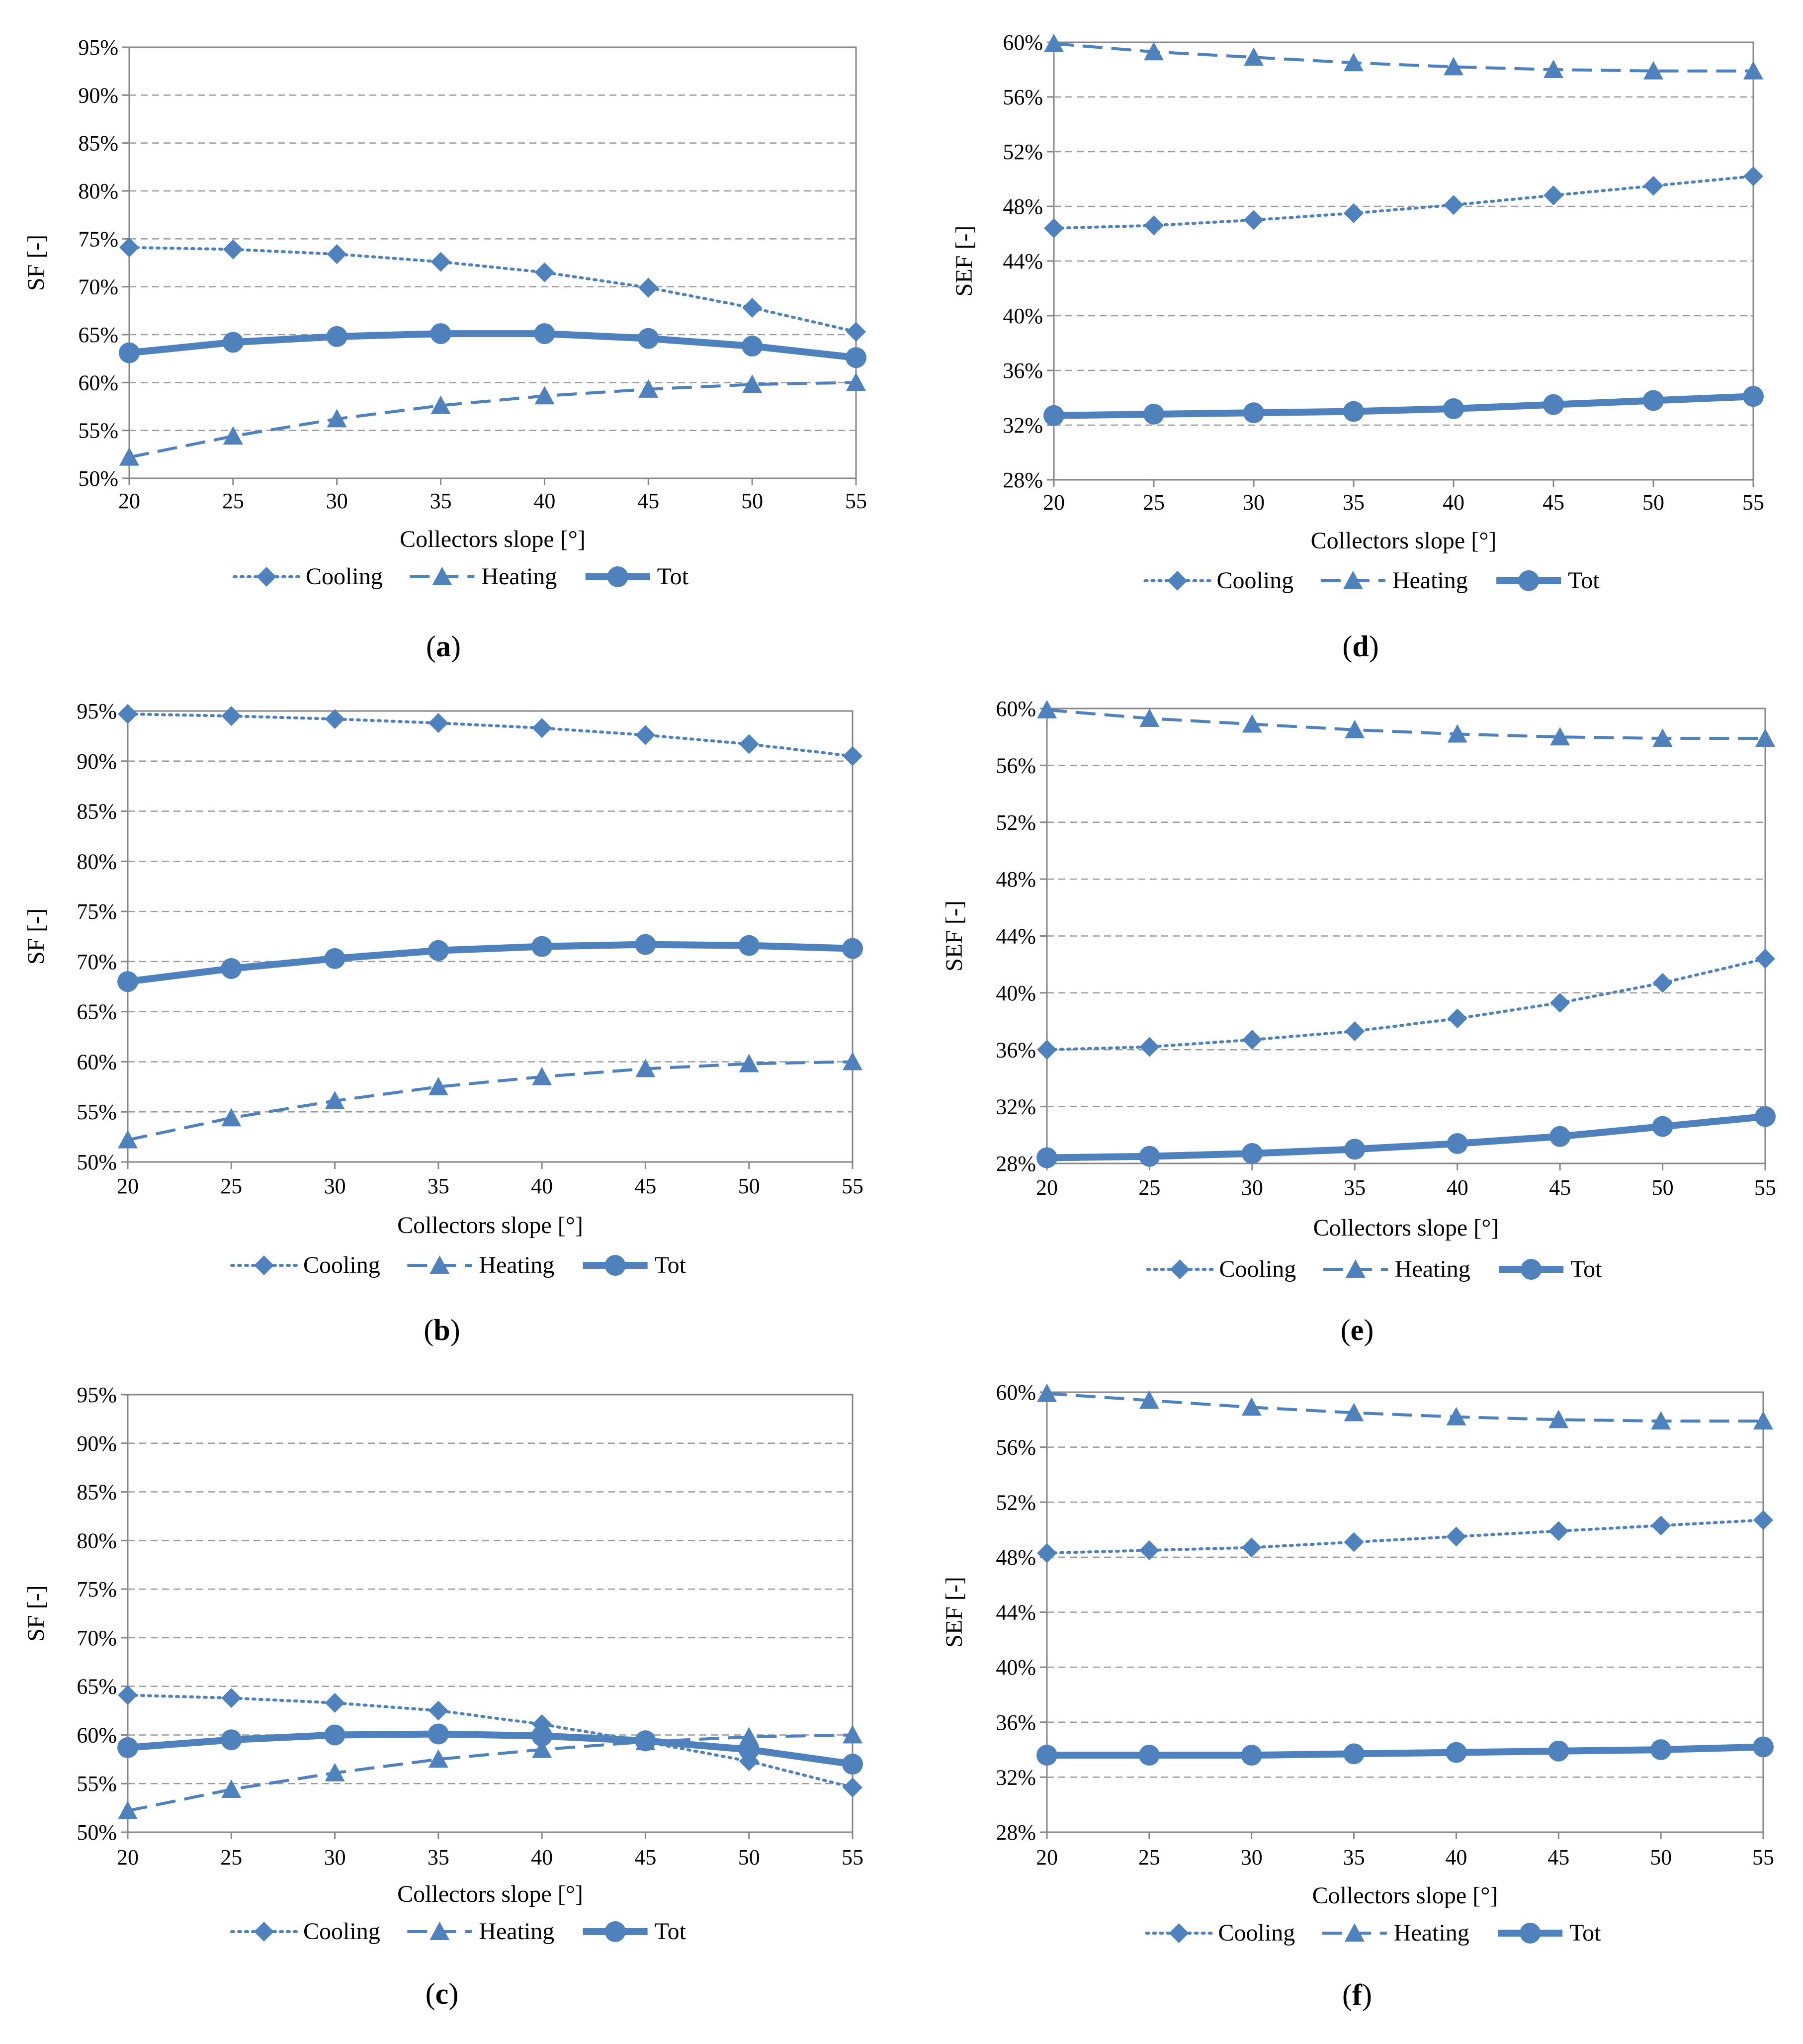 The height and width of the screenshot is (2044, 1803). What do you see at coordinates (1023, 426) in the screenshot?
I see `y-tick-label: 32%` at bounding box center [1023, 426].